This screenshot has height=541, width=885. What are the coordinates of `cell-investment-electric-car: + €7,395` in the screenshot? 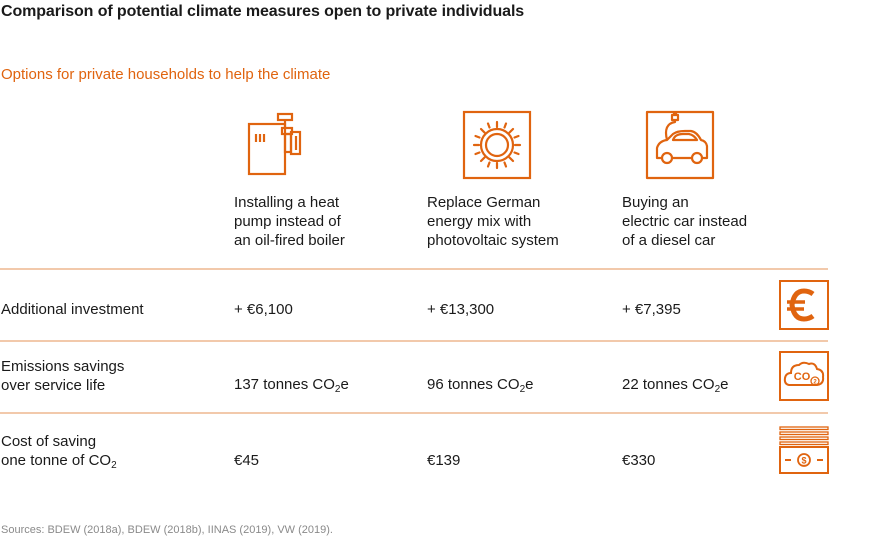 It's located at (651, 309).